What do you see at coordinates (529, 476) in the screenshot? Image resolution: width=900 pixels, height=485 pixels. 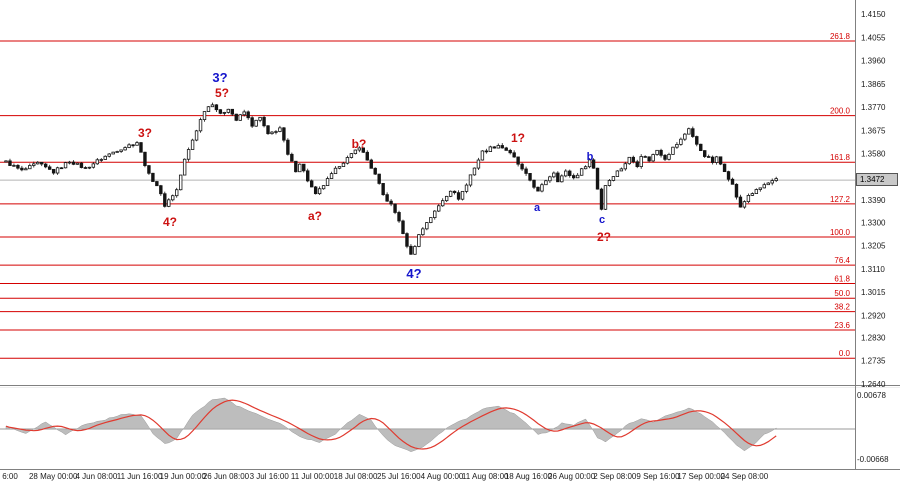 I see `time-tick: 18 Aug 16:00` at bounding box center [529, 476].